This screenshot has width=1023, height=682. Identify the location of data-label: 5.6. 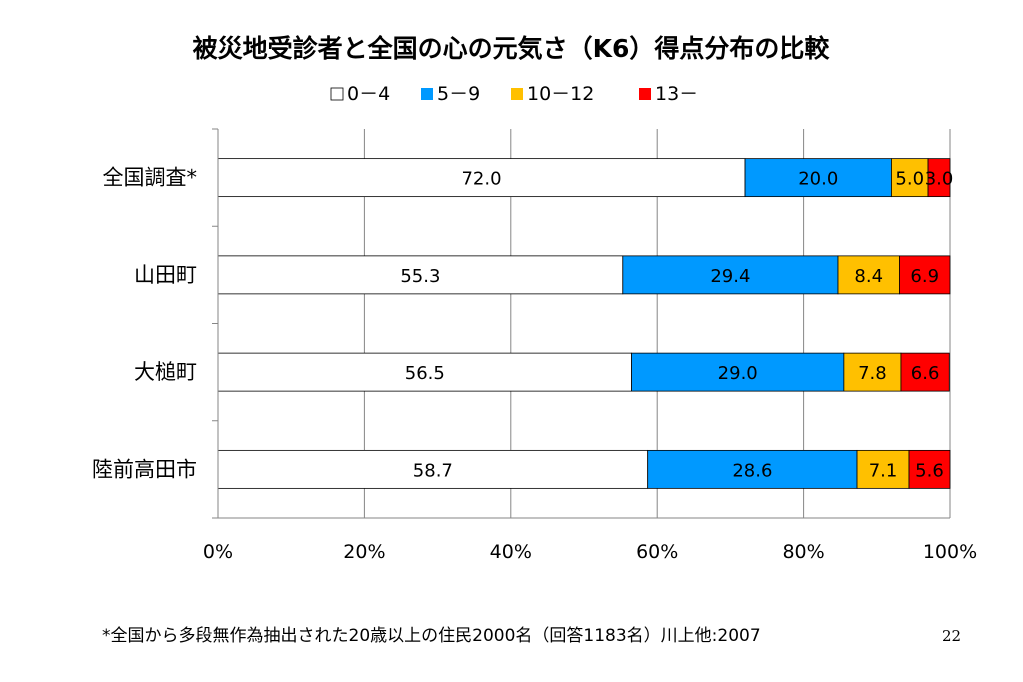
(929, 470).